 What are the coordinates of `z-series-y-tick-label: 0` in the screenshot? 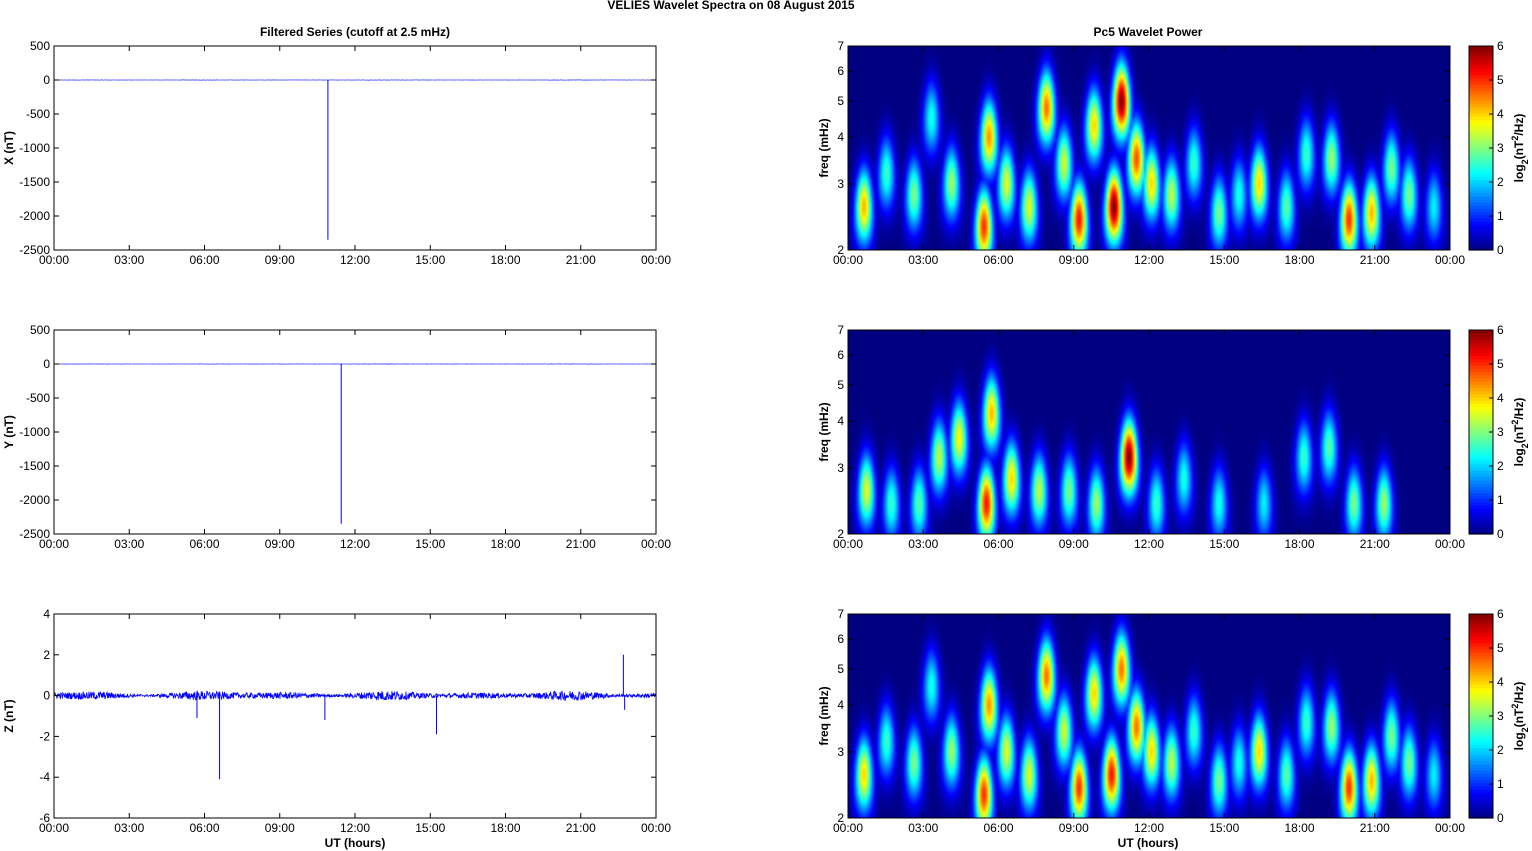 It's located at (46, 696).